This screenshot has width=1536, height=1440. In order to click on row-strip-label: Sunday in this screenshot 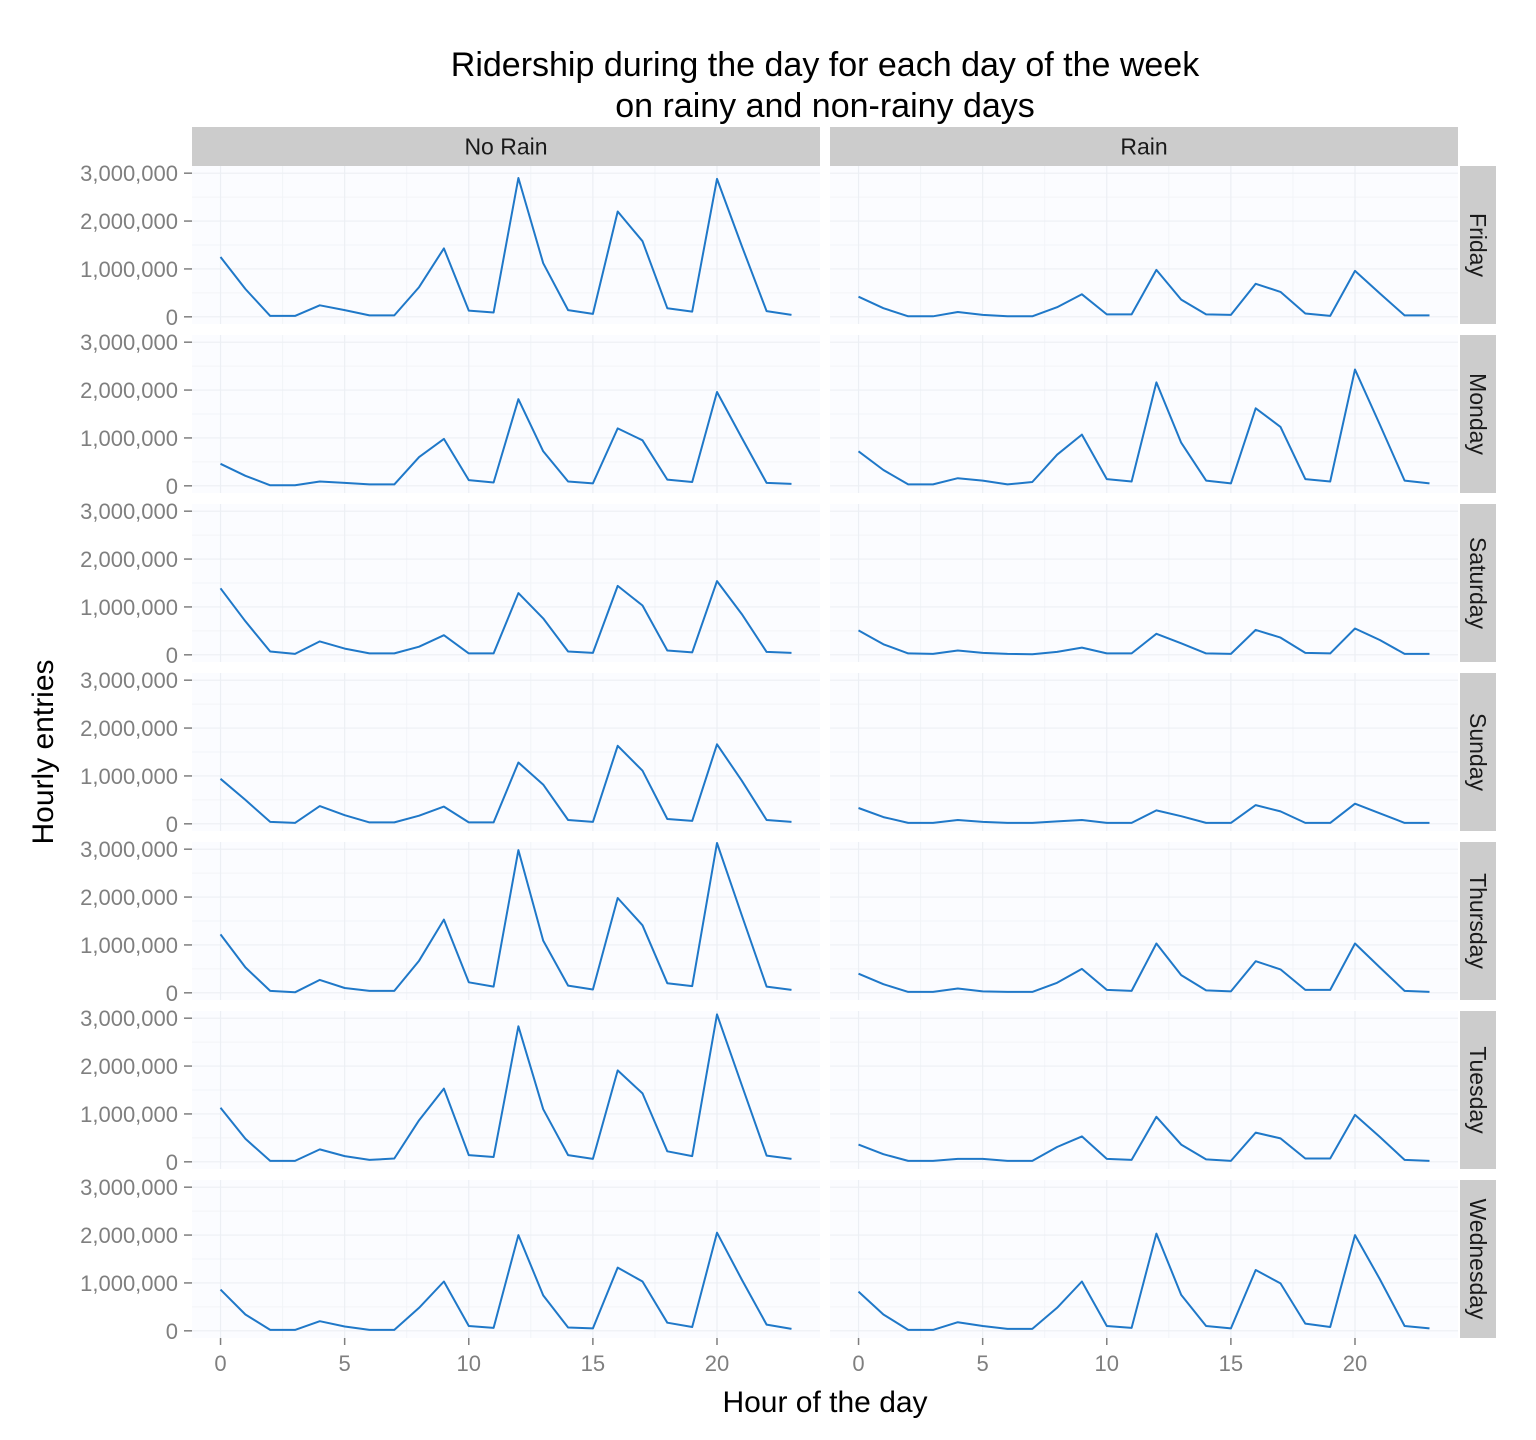, I will do `click(1478, 752)`.